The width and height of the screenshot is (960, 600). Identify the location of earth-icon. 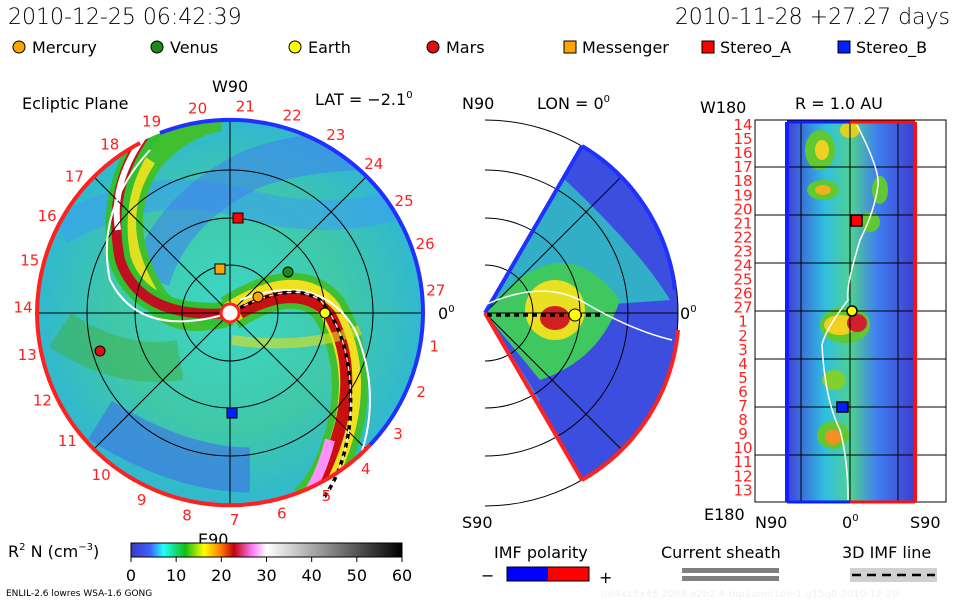
(295, 47).